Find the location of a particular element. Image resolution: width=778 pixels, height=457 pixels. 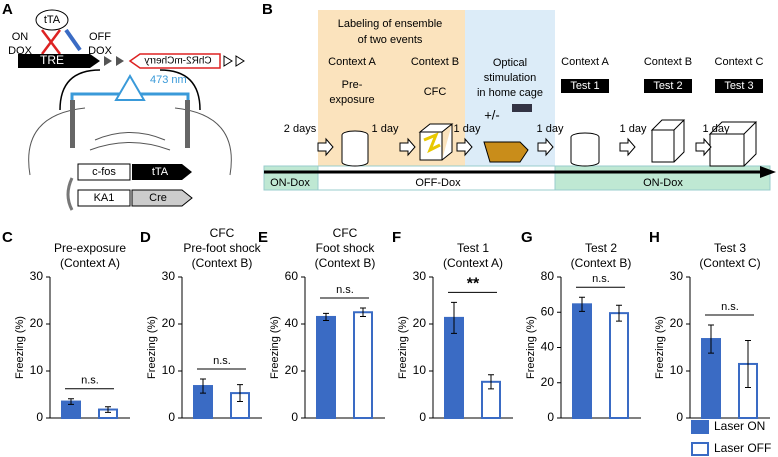

label: +/- is located at coordinates (492, 114).